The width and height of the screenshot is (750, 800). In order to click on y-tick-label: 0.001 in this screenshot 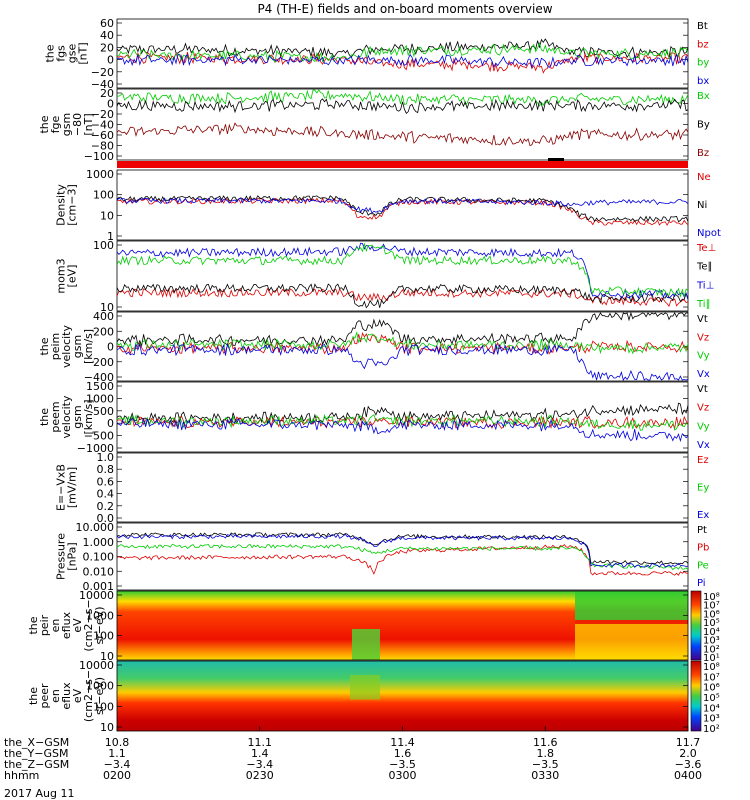, I will do `click(99, 586)`.